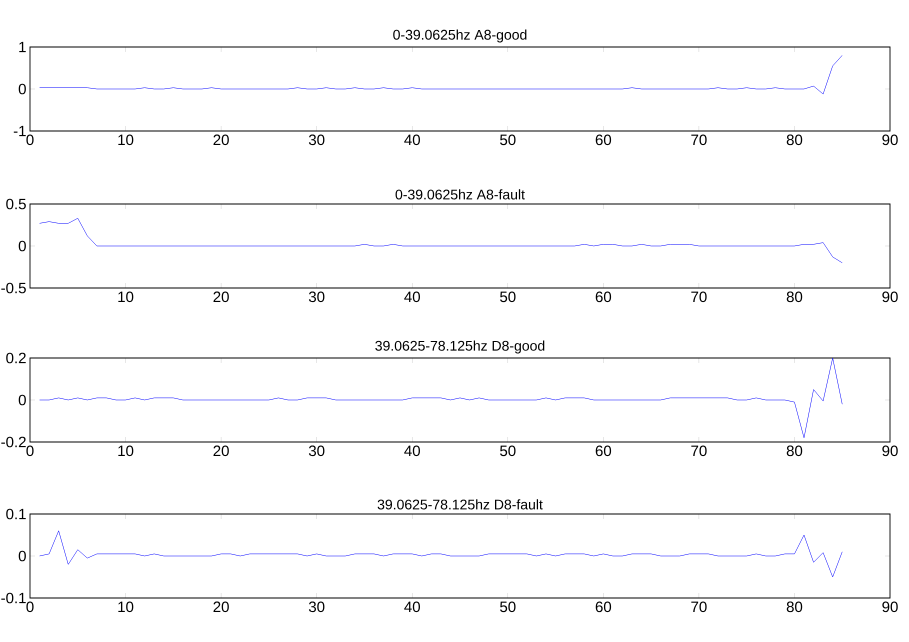  Describe the element at coordinates (16, 358) in the screenshot. I see `y-tick-label: 0.2` at that location.